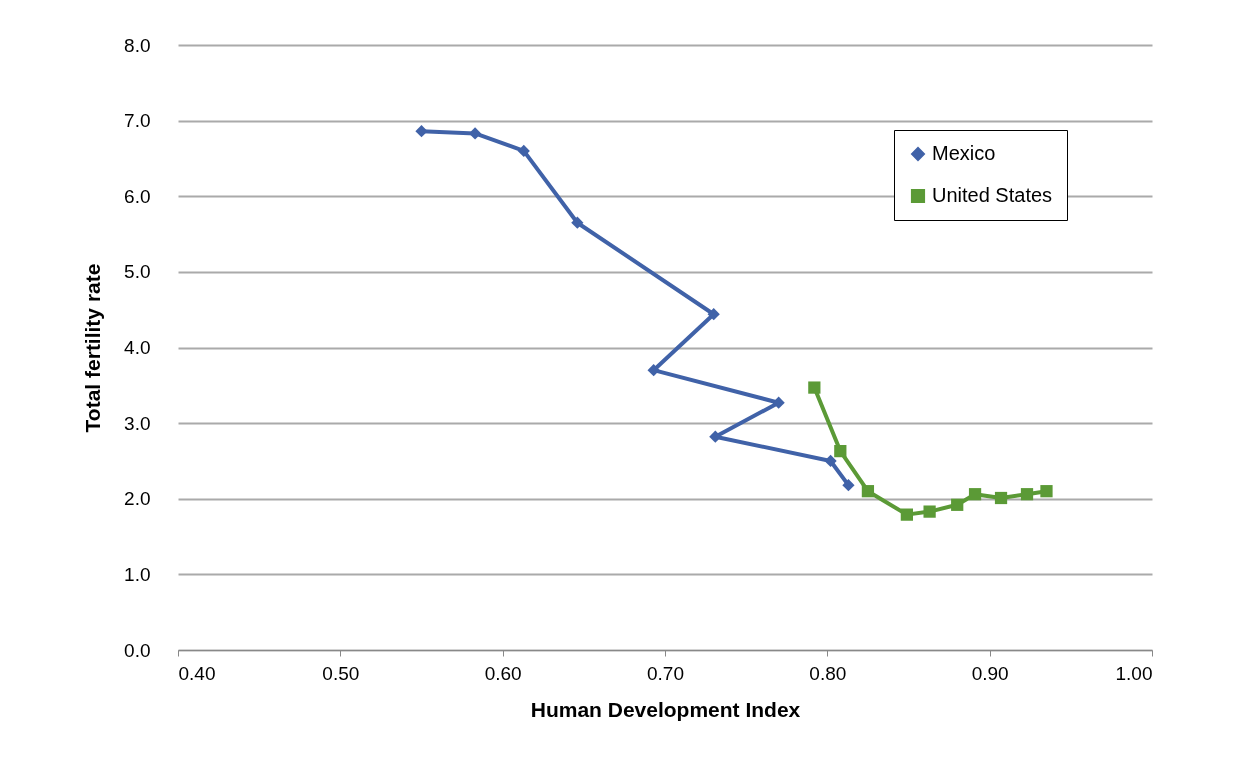 Image resolution: width=1245 pixels, height=763 pixels. Describe the element at coordinates (503, 673) in the screenshot. I see `x-tick-label: 0.60` at that location.